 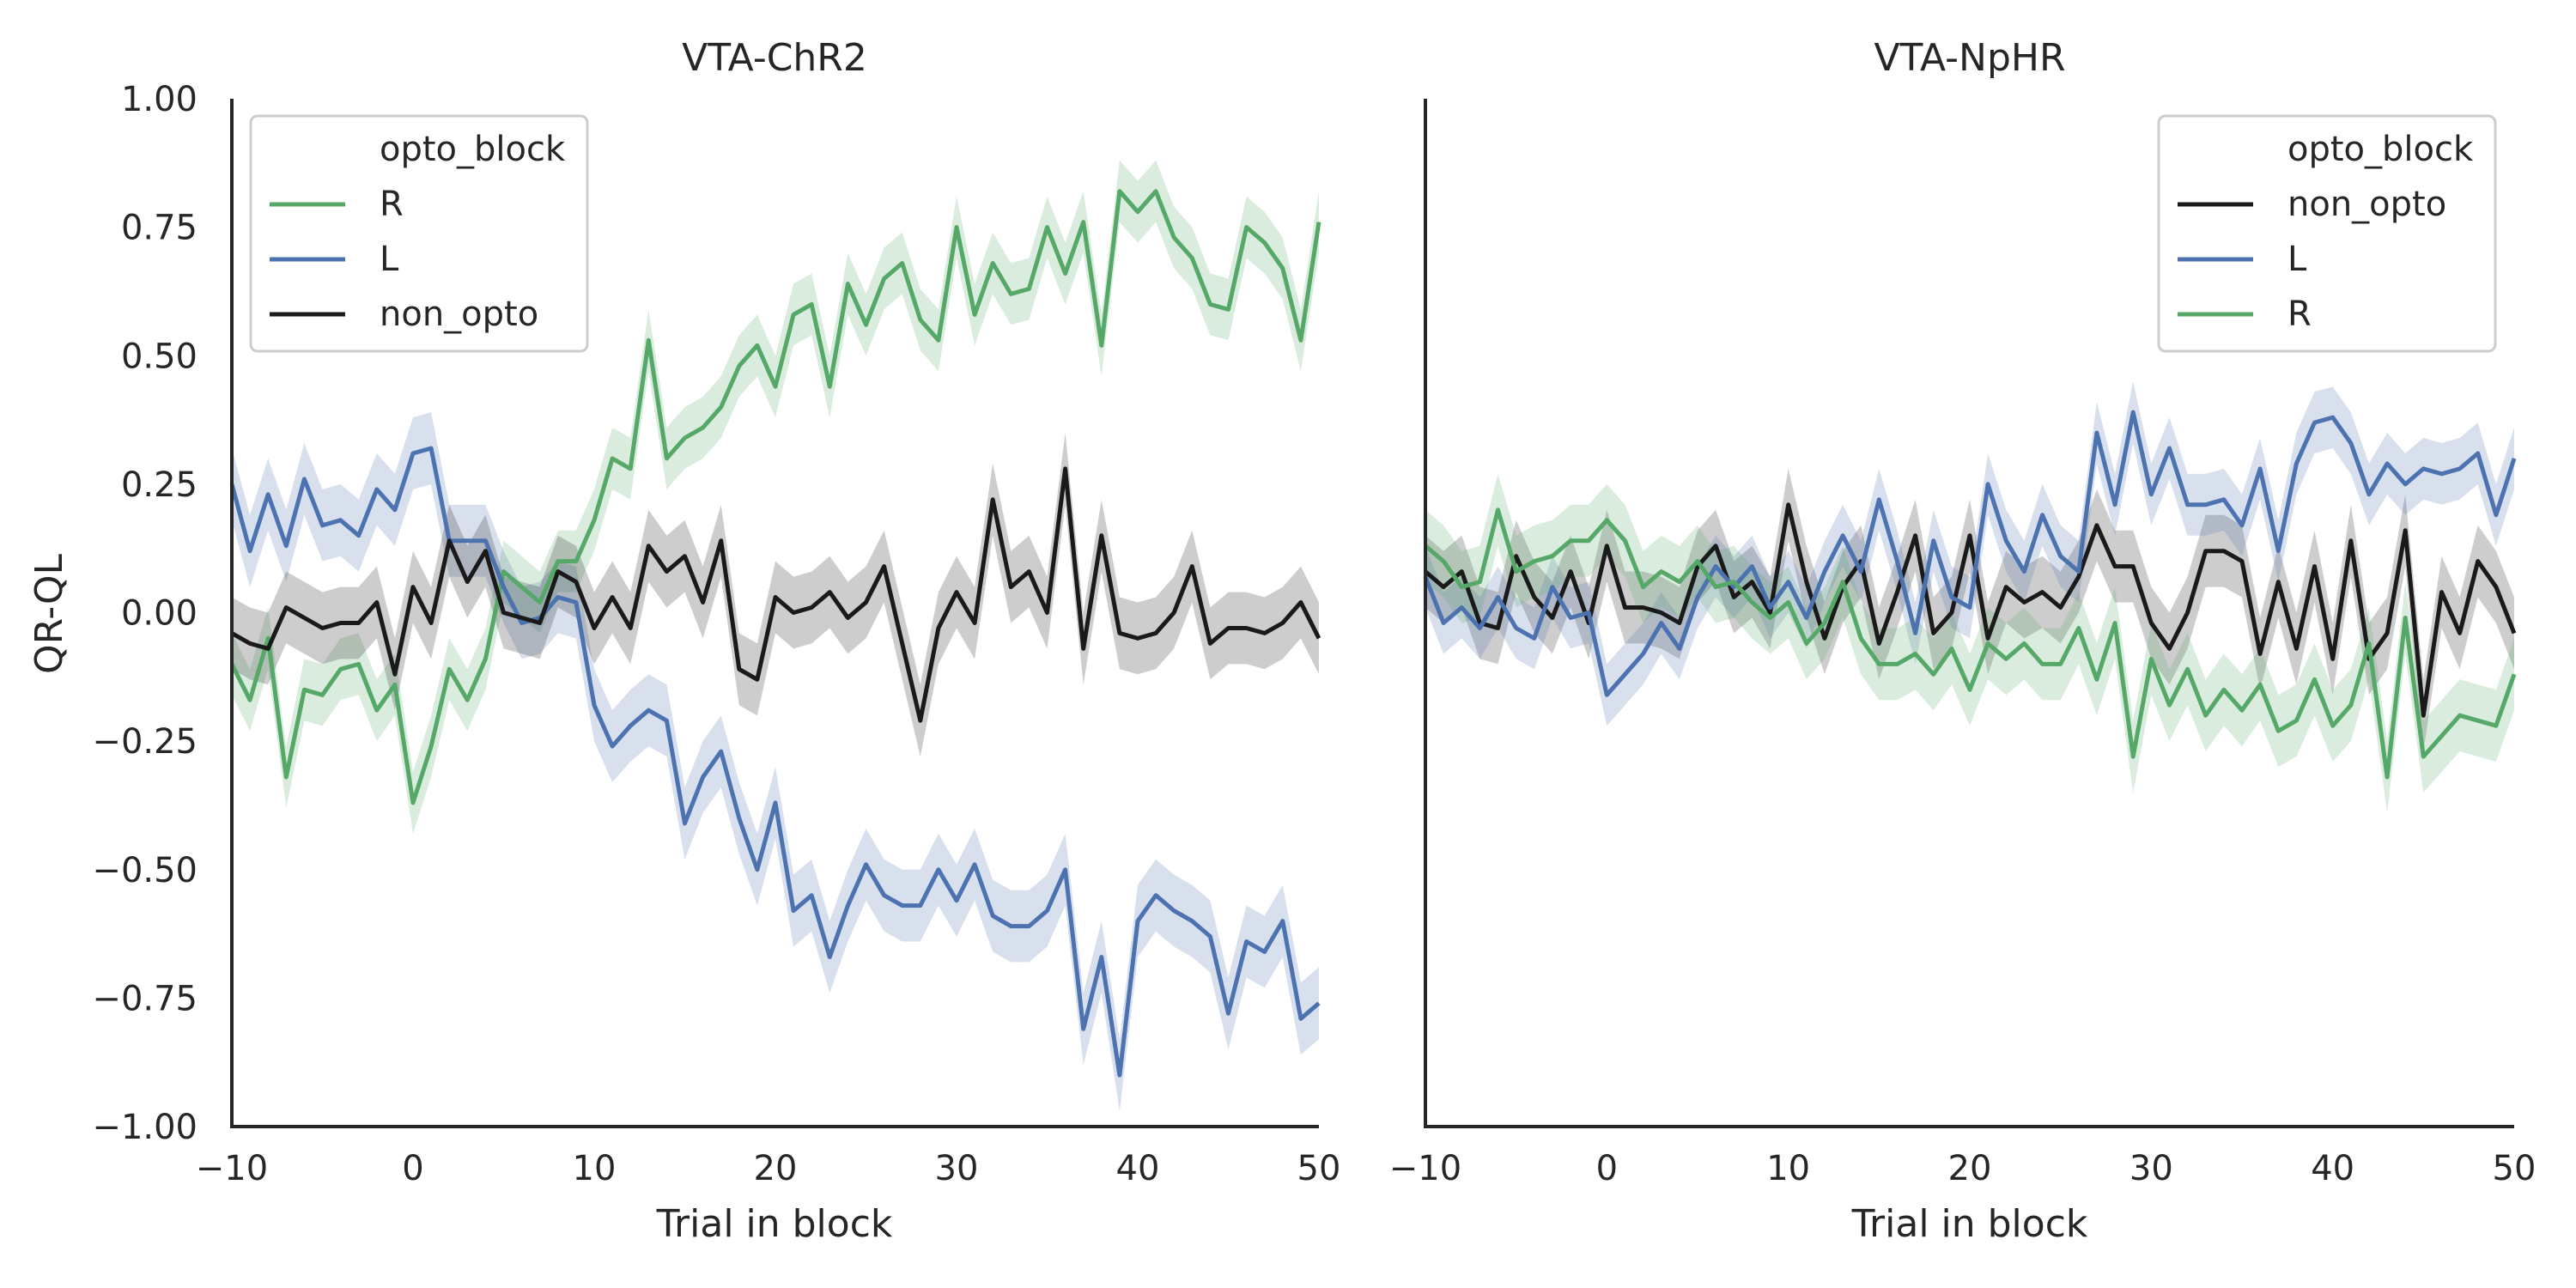 I want to click on y-tick-label: 0.50, so click(x=159, y=356).